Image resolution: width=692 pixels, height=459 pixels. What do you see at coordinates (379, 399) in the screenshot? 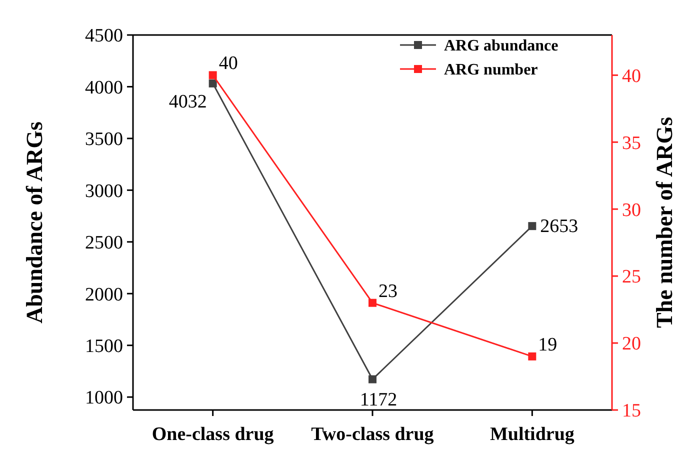
I see `data-label: 1172` at bounding box center [379, 399].